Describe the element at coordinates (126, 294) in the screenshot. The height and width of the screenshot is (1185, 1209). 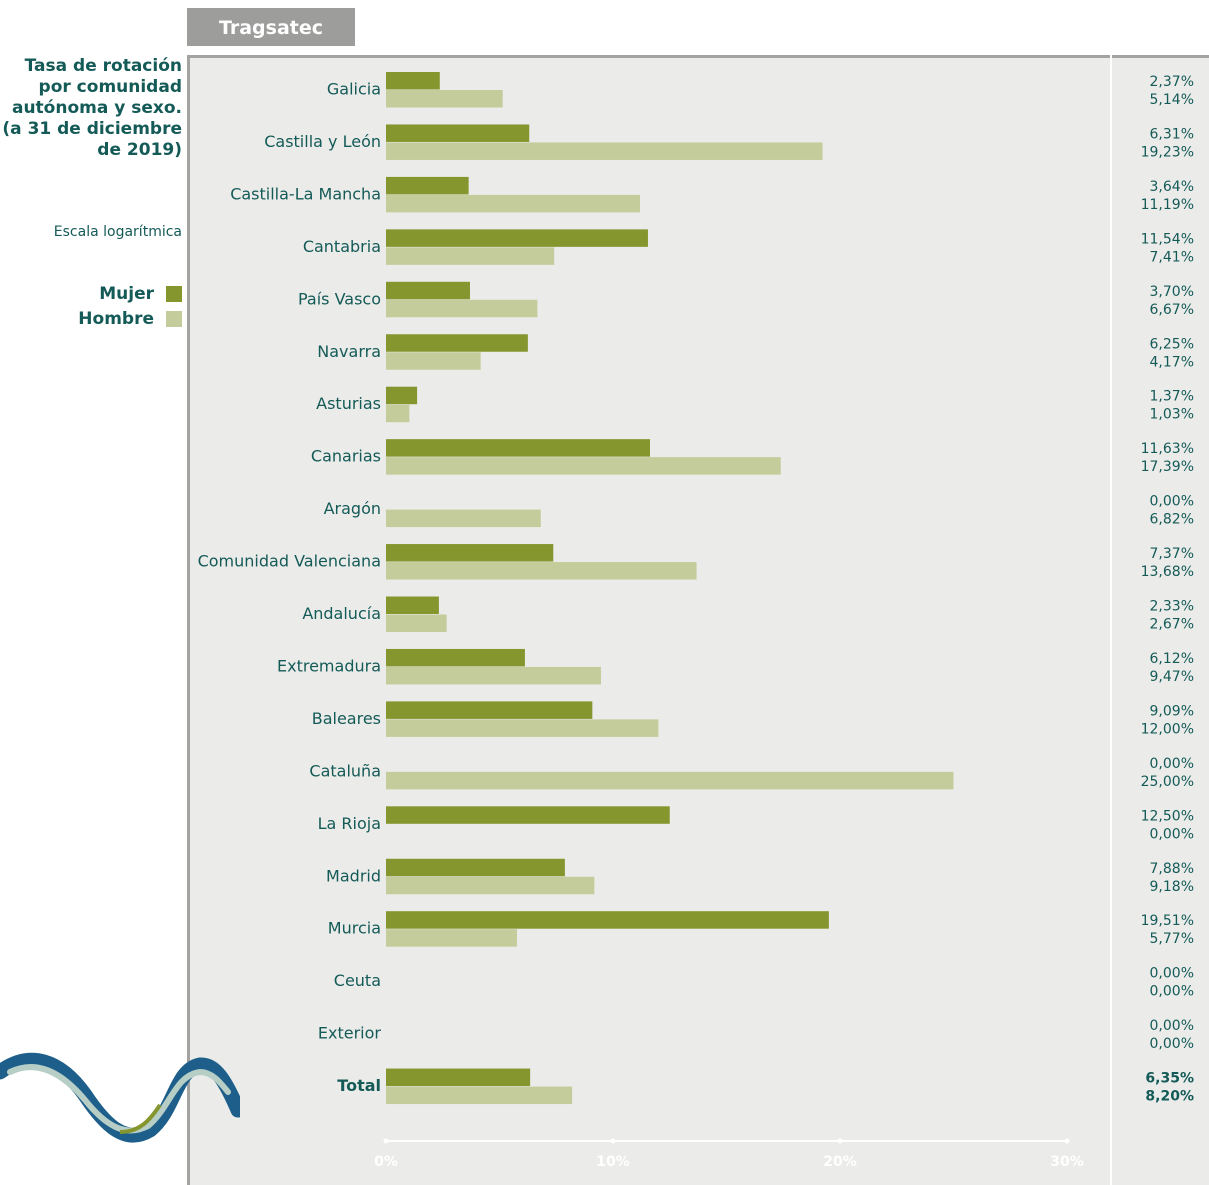
I see `legend-label: Mujer` at that location.